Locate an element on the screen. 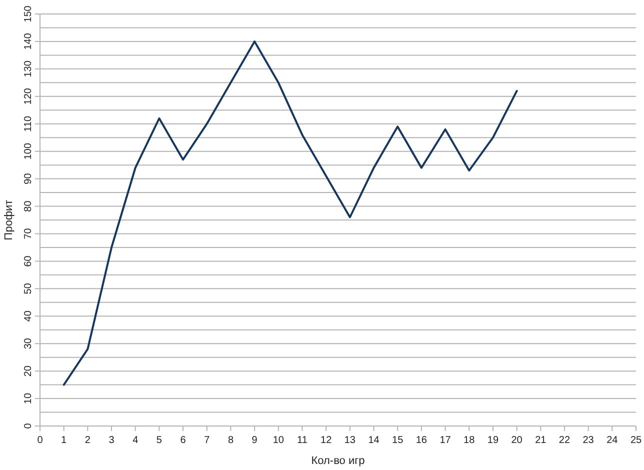  y-tick-label: 120 is located at coordinates (28, 96).